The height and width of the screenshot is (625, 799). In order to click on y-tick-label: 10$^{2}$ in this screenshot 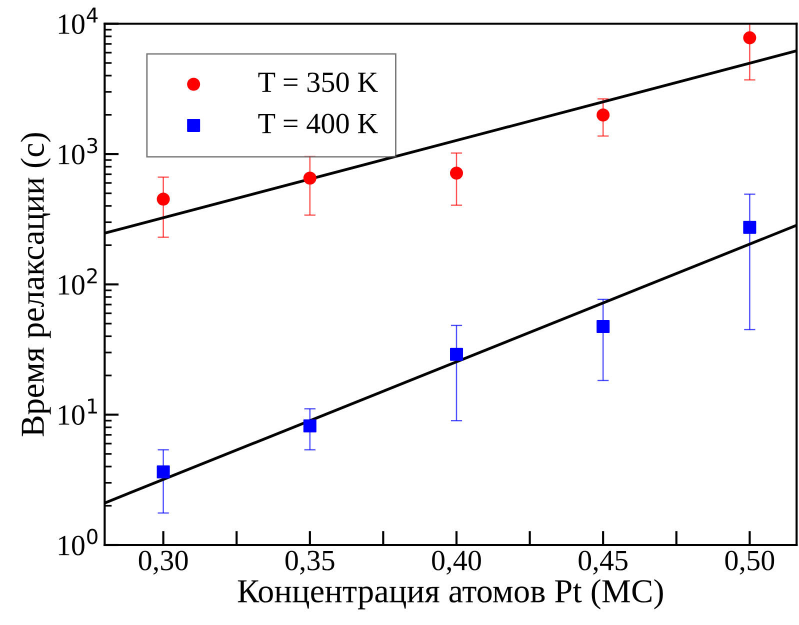, I will do `click(77, 281)`.